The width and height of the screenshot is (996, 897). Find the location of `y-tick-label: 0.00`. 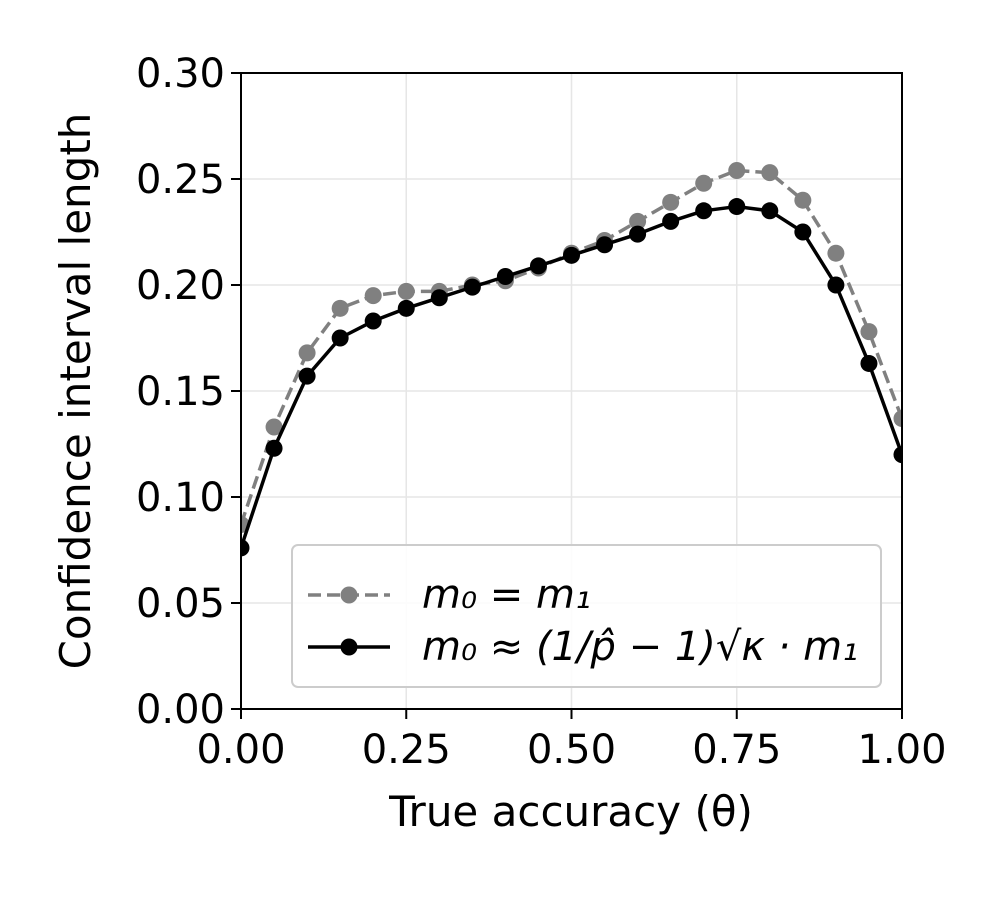

y-tick-label: 0.00 is located at coordinates (180, 710).